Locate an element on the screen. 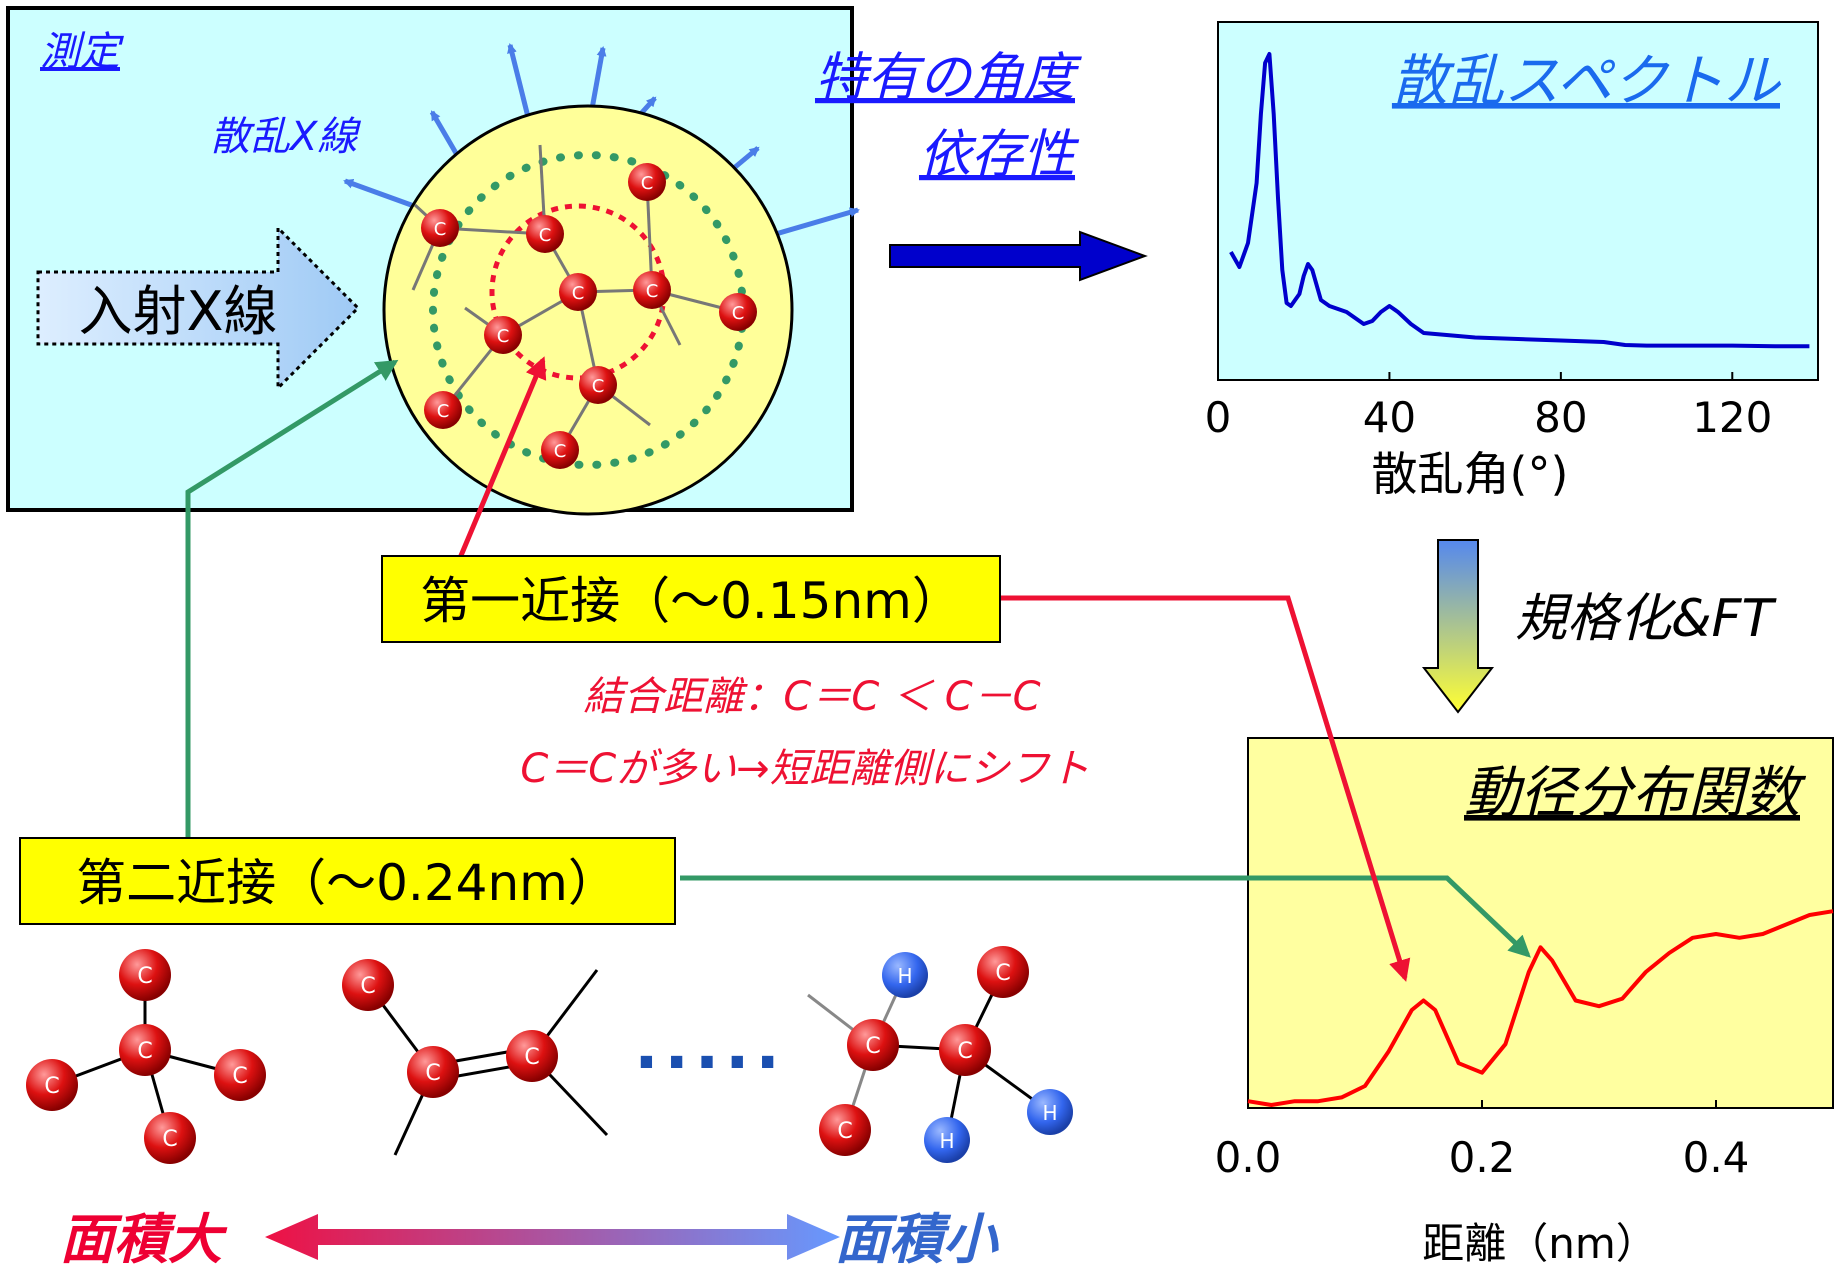  second-neighbor-box: 第二近接（～0.24nm） is located at coordinates (347, 881).